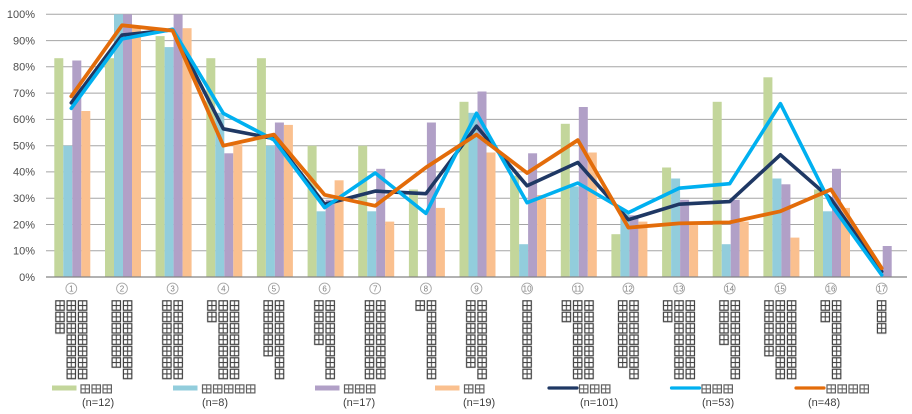 This screenshot has height=414, width=912. What do you see at coordinates (679, 289) in the screenshot?
I see `svg-text: 13` at bounding box center [679, 289].